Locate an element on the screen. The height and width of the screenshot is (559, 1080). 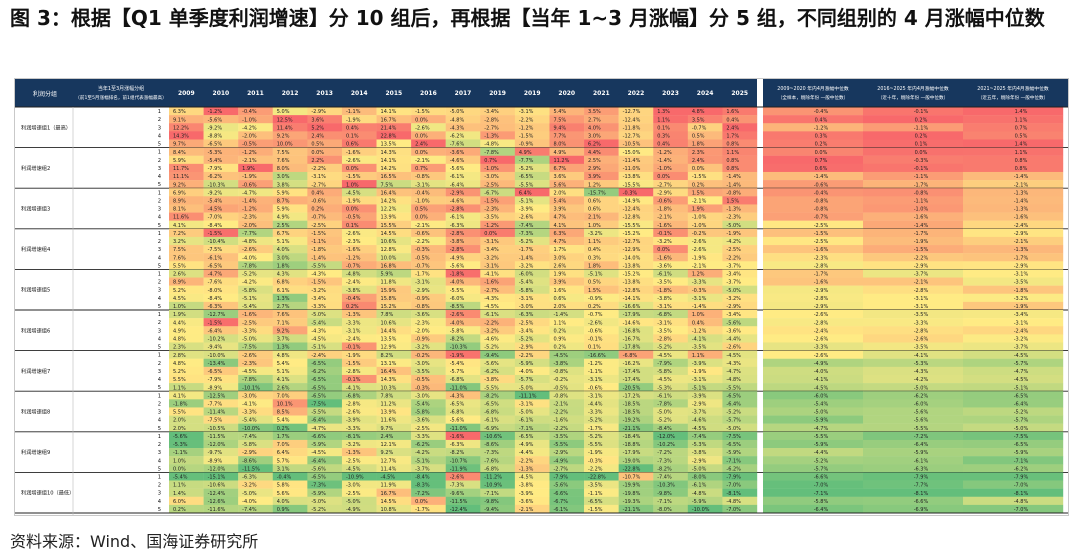
cell-value: 2.8% is located at coordinates (179, 356).